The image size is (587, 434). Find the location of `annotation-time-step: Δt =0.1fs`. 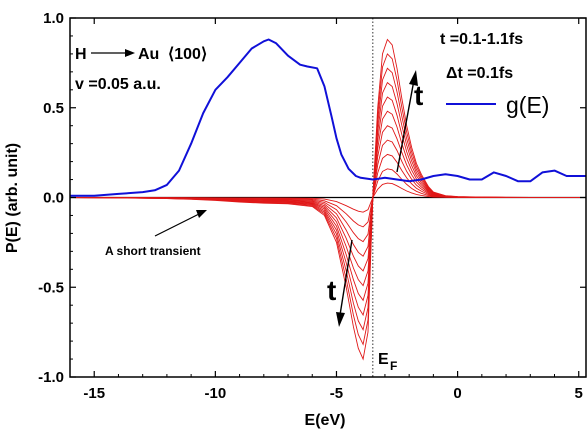

annotation-time-step: Δt =0.1fs is located at coordinates (479, 73).